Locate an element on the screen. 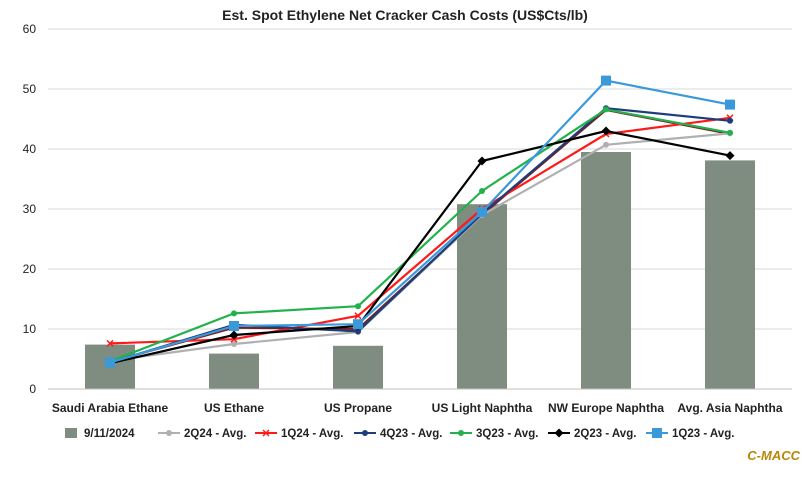 This screenshot has width=811, height=477. legend-label: 2Q23 - Avg. is located at coordinates (605, 434).